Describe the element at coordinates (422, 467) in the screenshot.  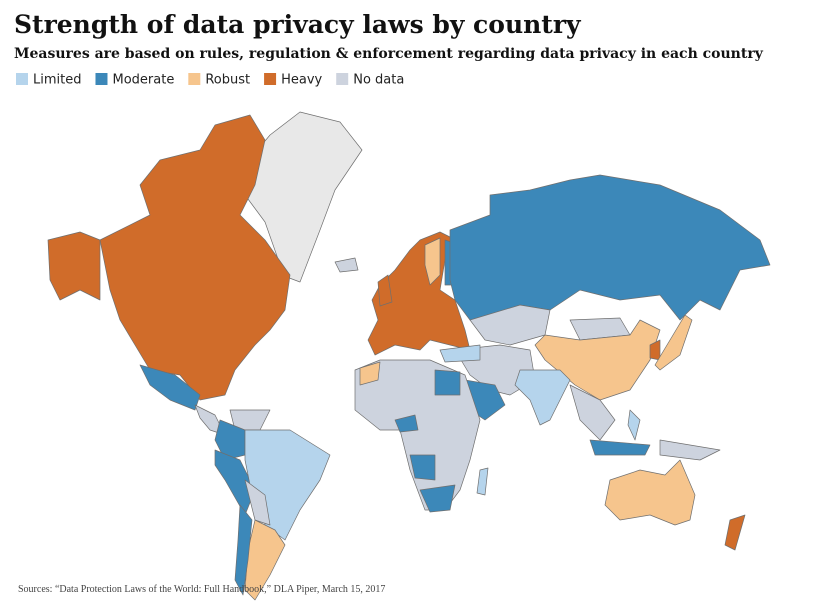
I see `angola` at that location.